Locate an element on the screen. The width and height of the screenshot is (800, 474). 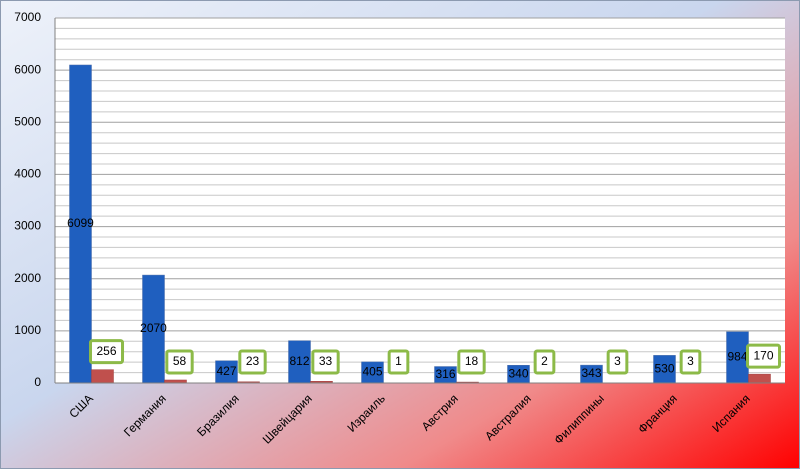
data-label: 18 is located at coordinates (472, 361).